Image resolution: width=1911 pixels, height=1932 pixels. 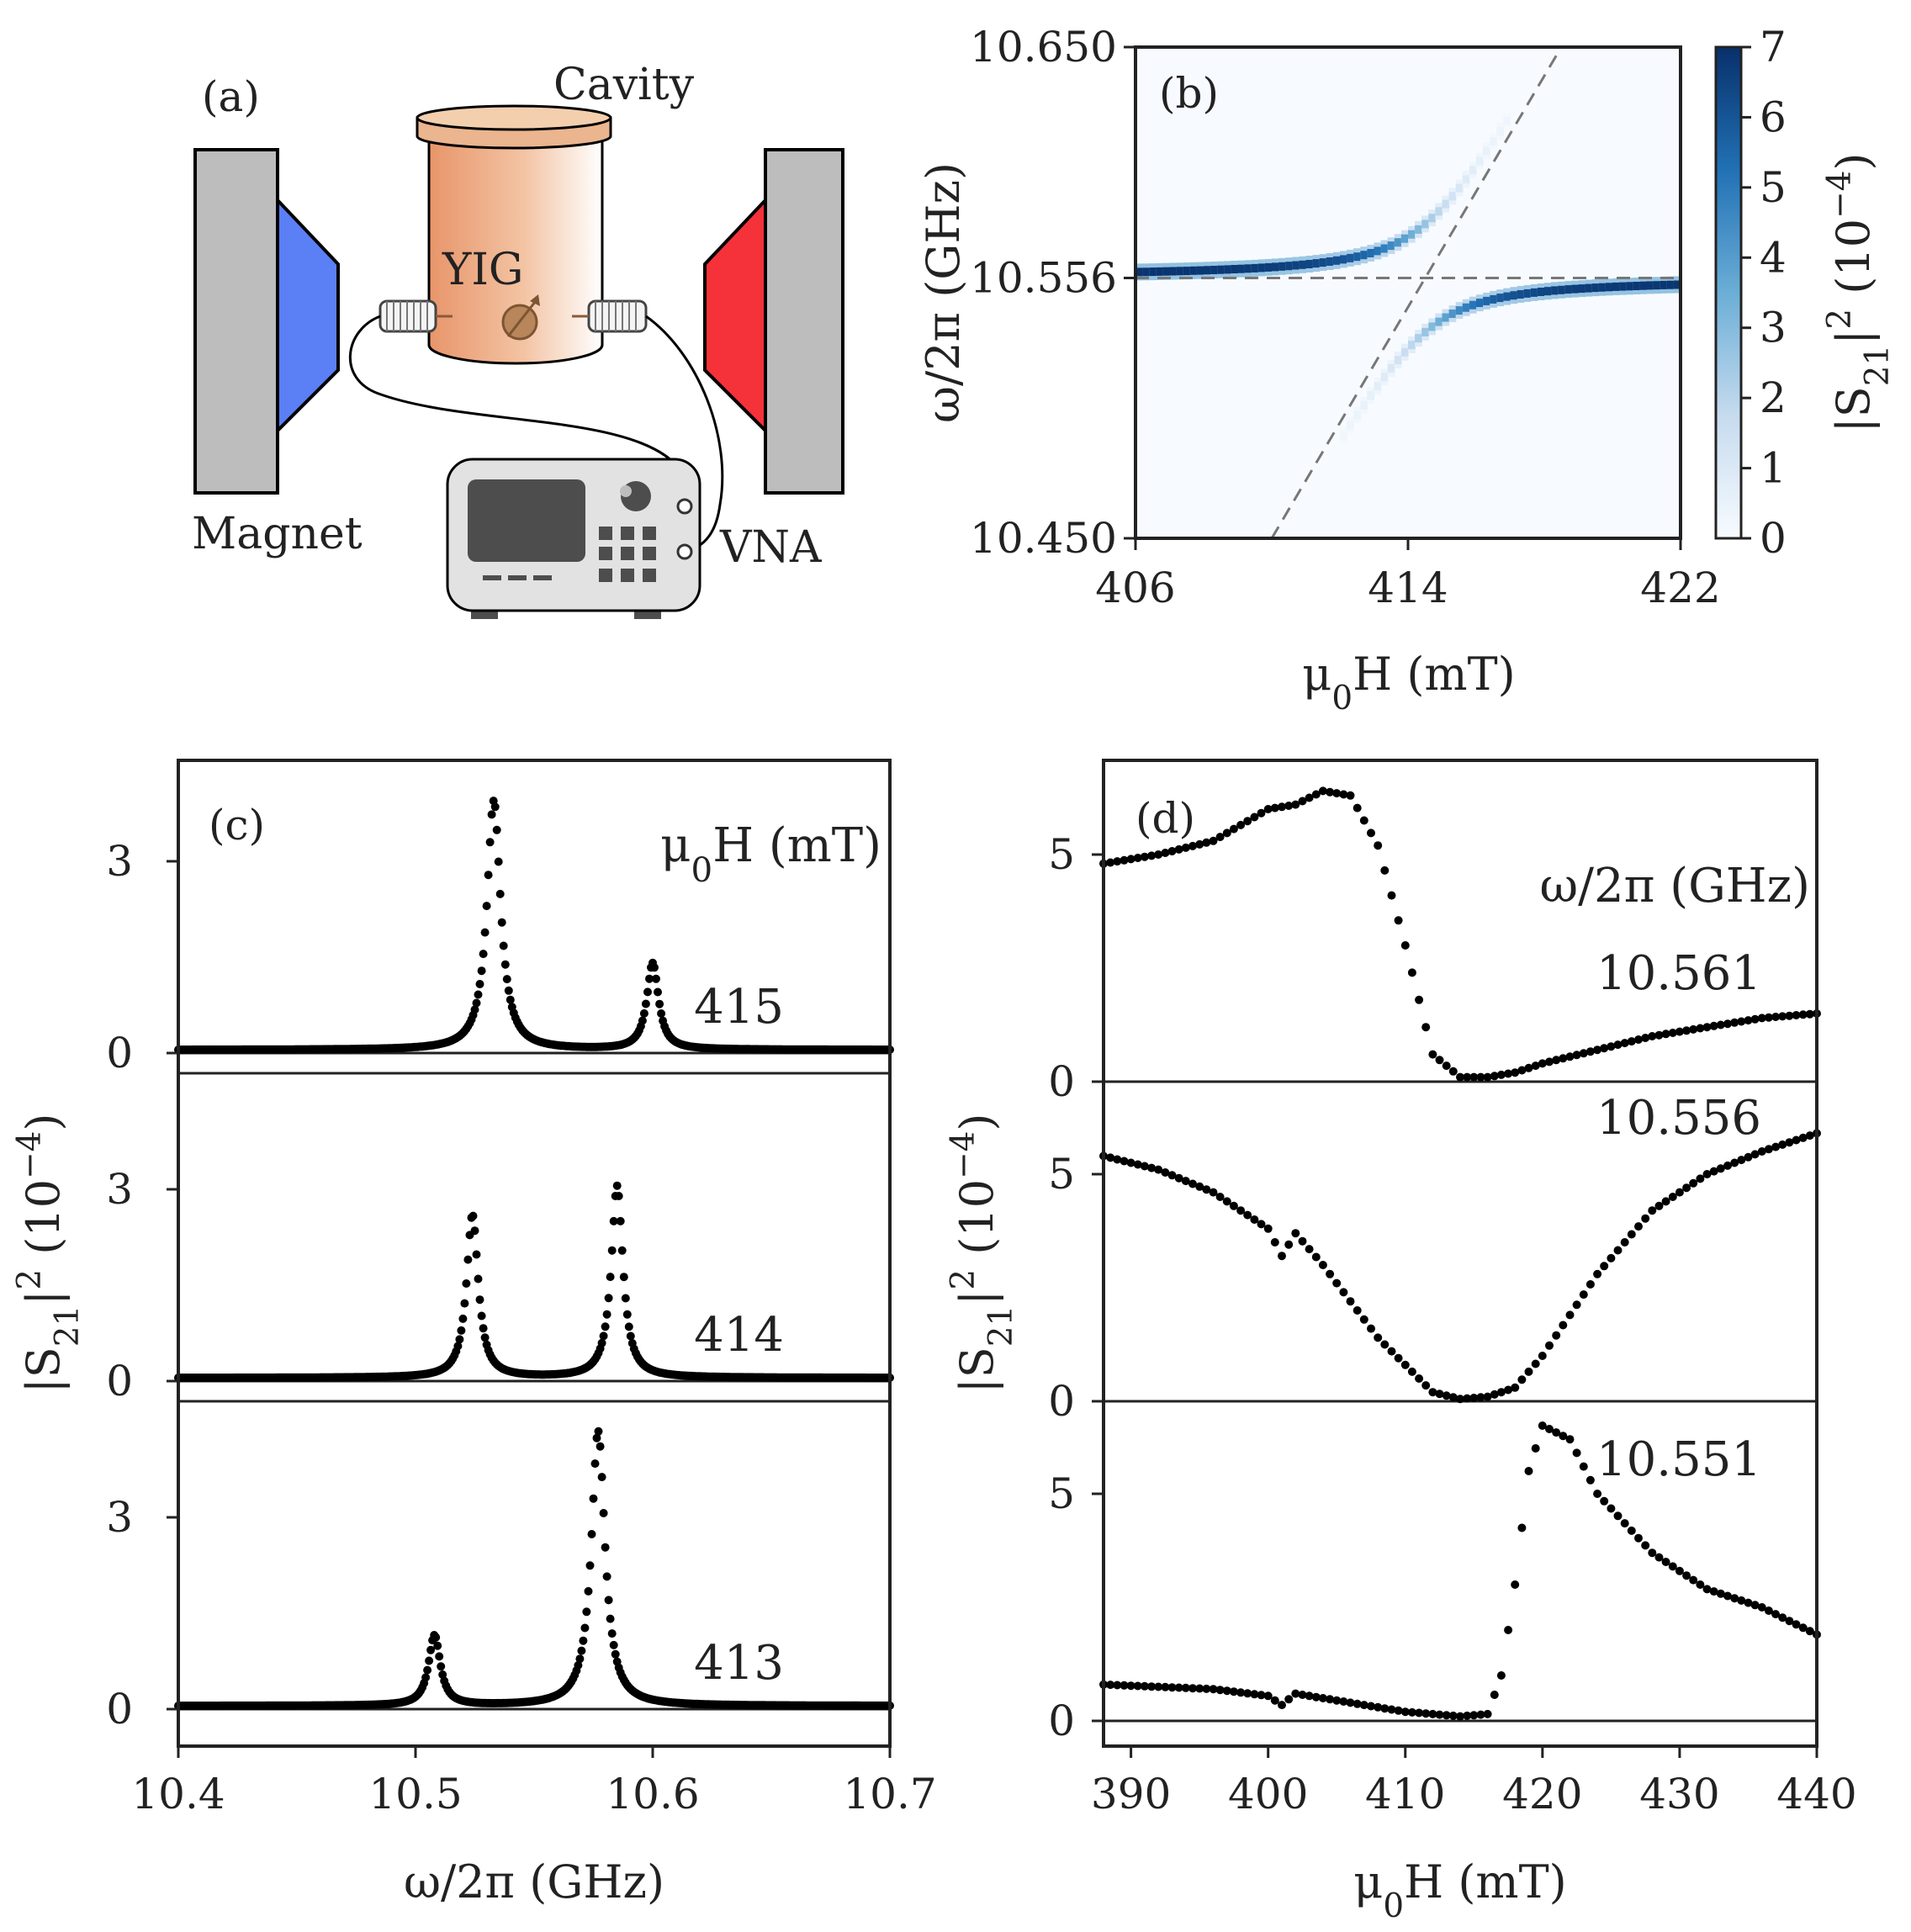 What do you see at coordinates (1679, 1118) in the screenshot?
I see `series-label: 10.556` at bounding box center [1679, 1118].